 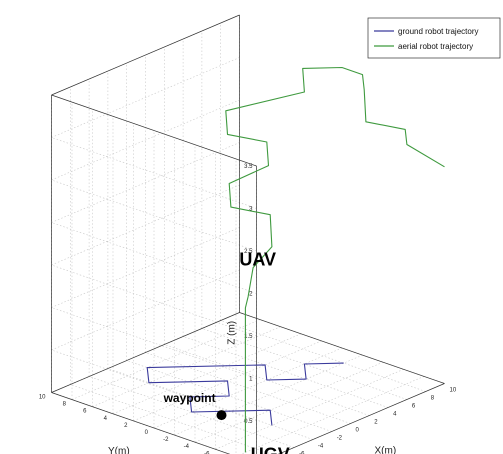 What do you see at coordinates (106, 419) in the screenshot?
I see `y-tick-label: 4` at bounding box center [106, 419].